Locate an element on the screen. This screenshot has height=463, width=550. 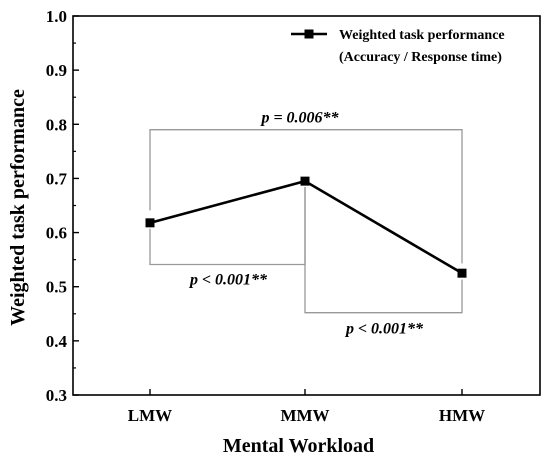
series-layer is located at coordinates (306, 227).